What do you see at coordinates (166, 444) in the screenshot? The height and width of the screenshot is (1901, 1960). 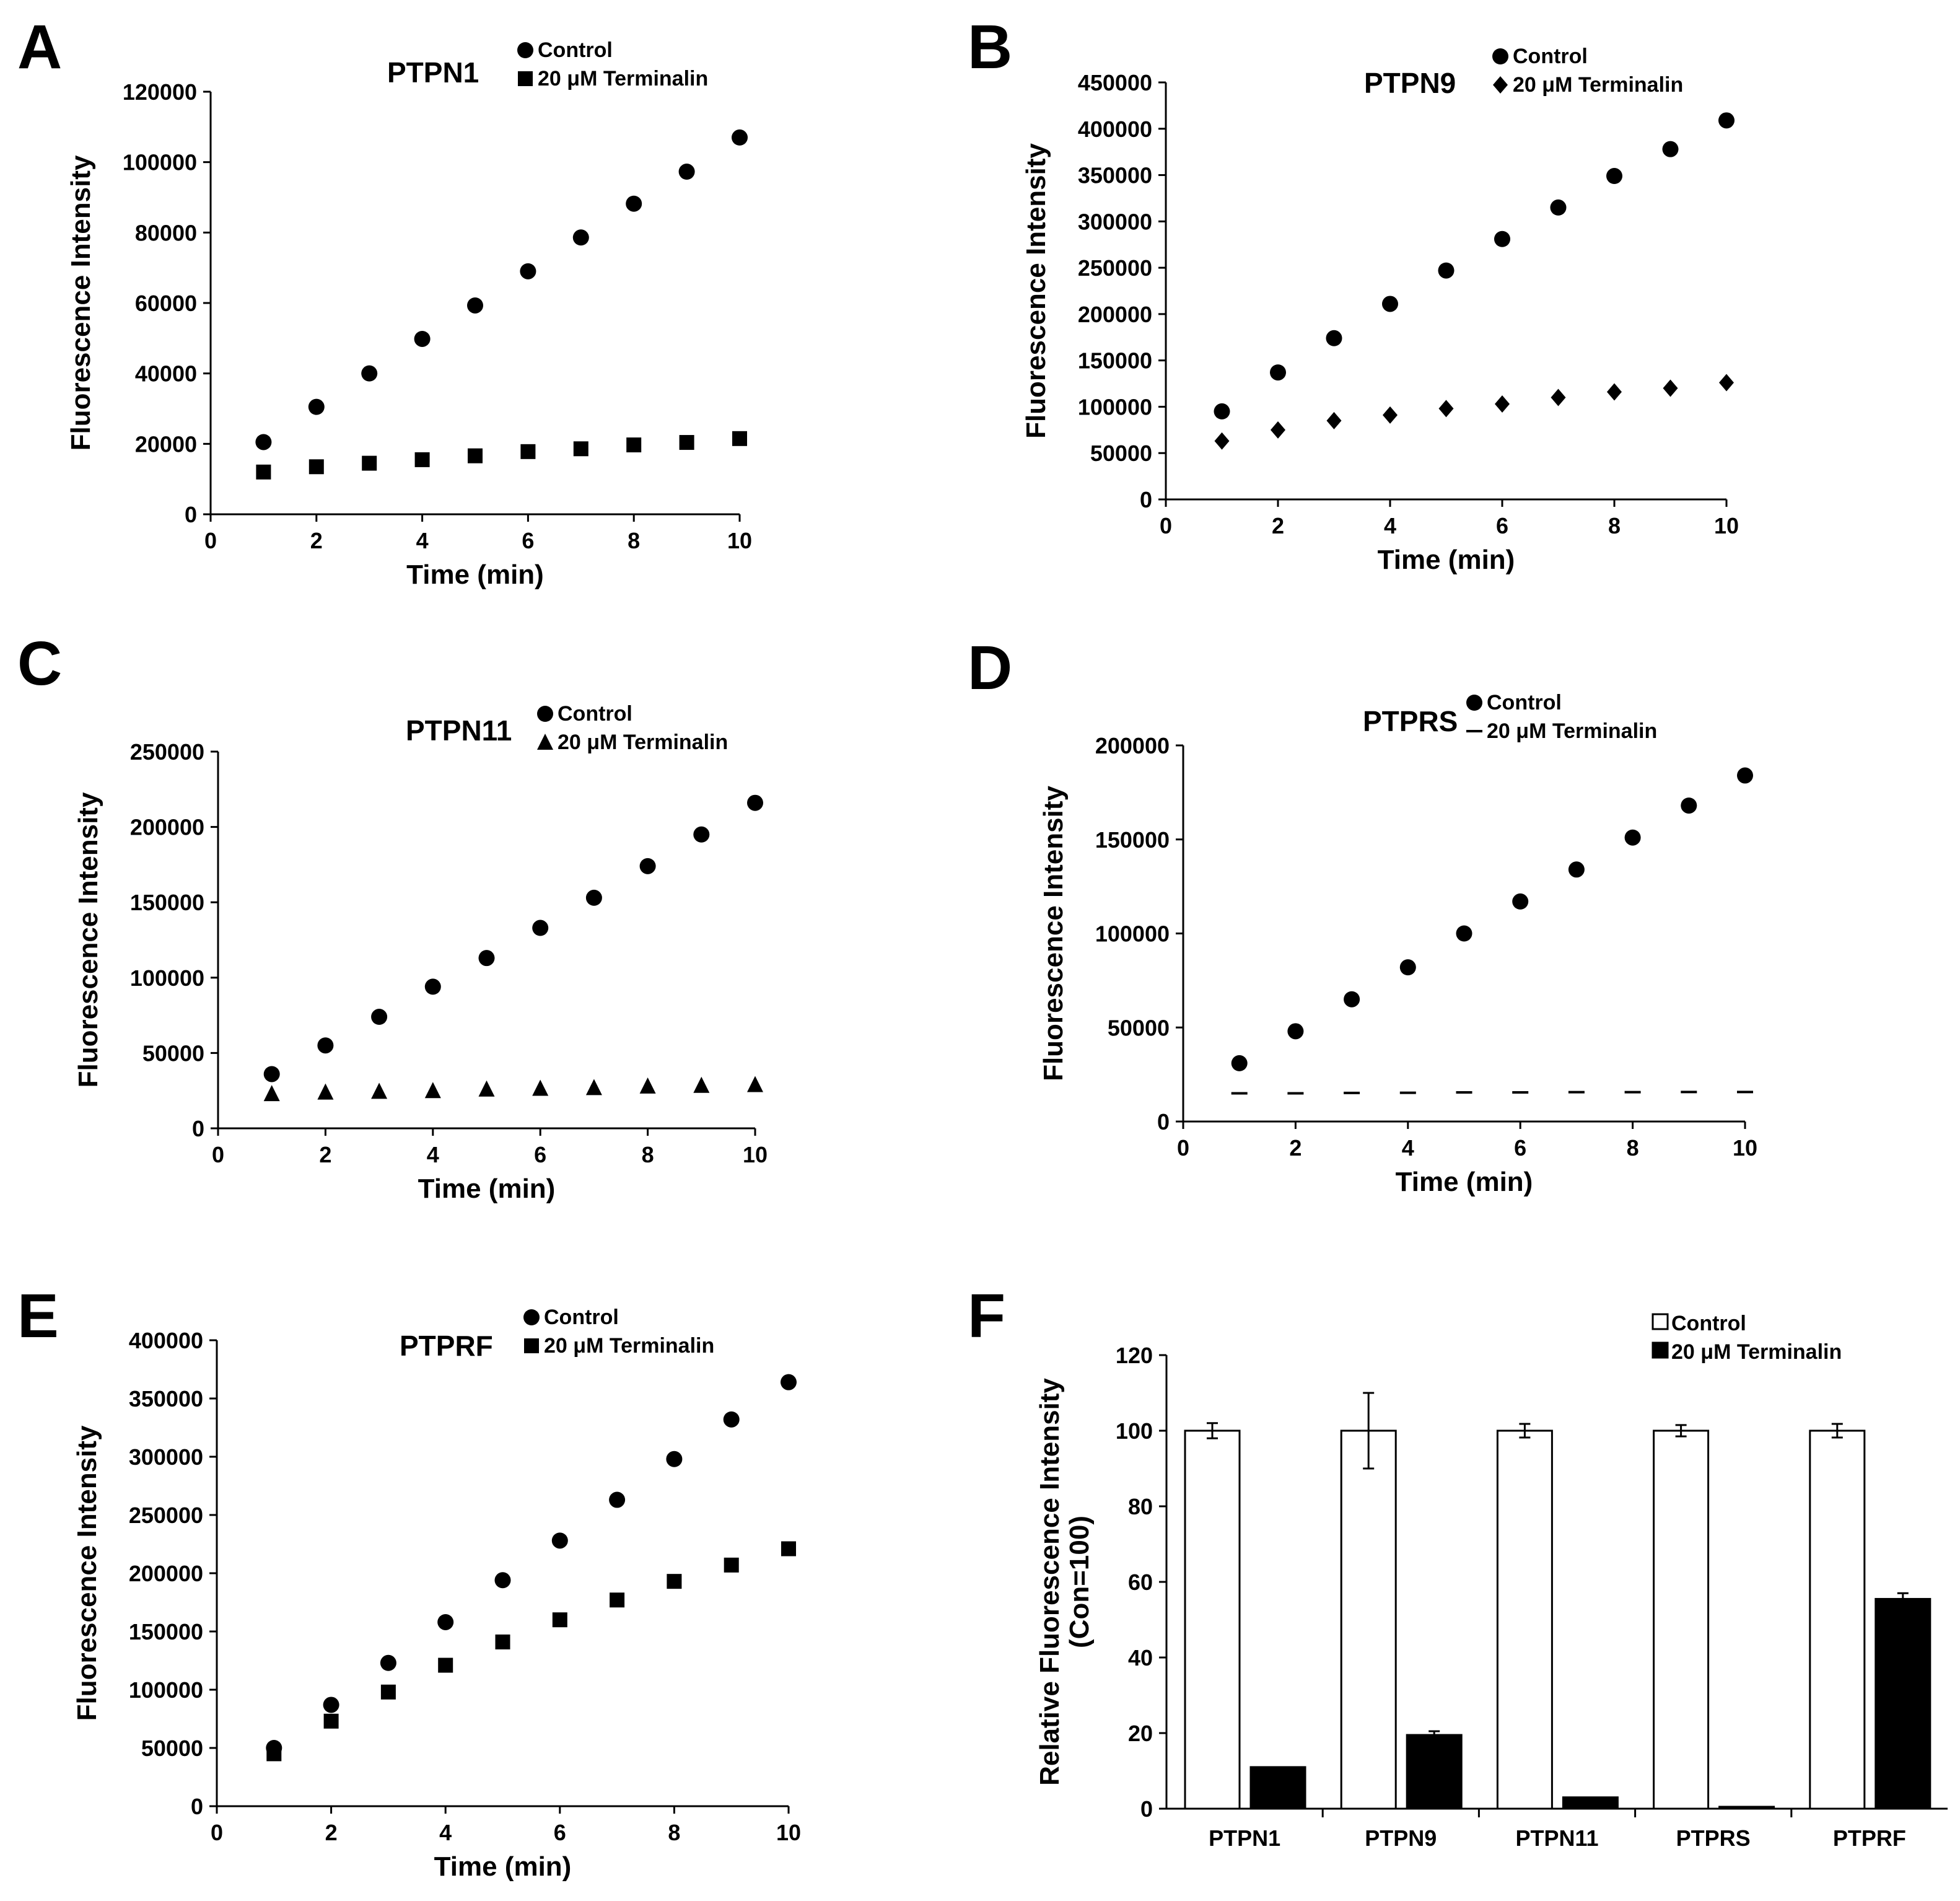 I see `y-tick-label: 20000` at bounding box center [166, 444].